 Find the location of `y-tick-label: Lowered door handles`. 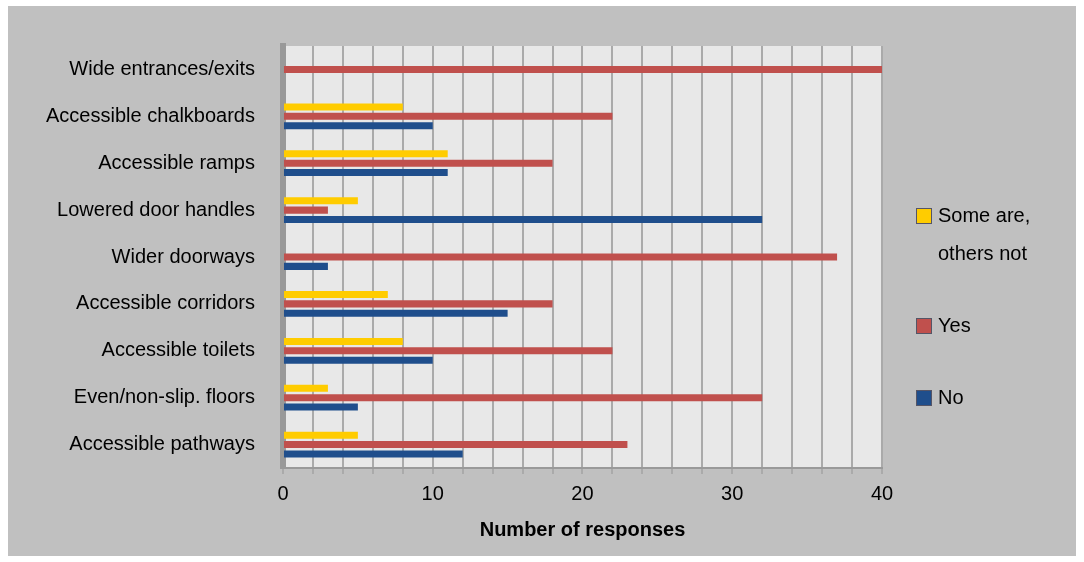

y-tick-label: Lowered door handles is located at coordinates (156, 208).